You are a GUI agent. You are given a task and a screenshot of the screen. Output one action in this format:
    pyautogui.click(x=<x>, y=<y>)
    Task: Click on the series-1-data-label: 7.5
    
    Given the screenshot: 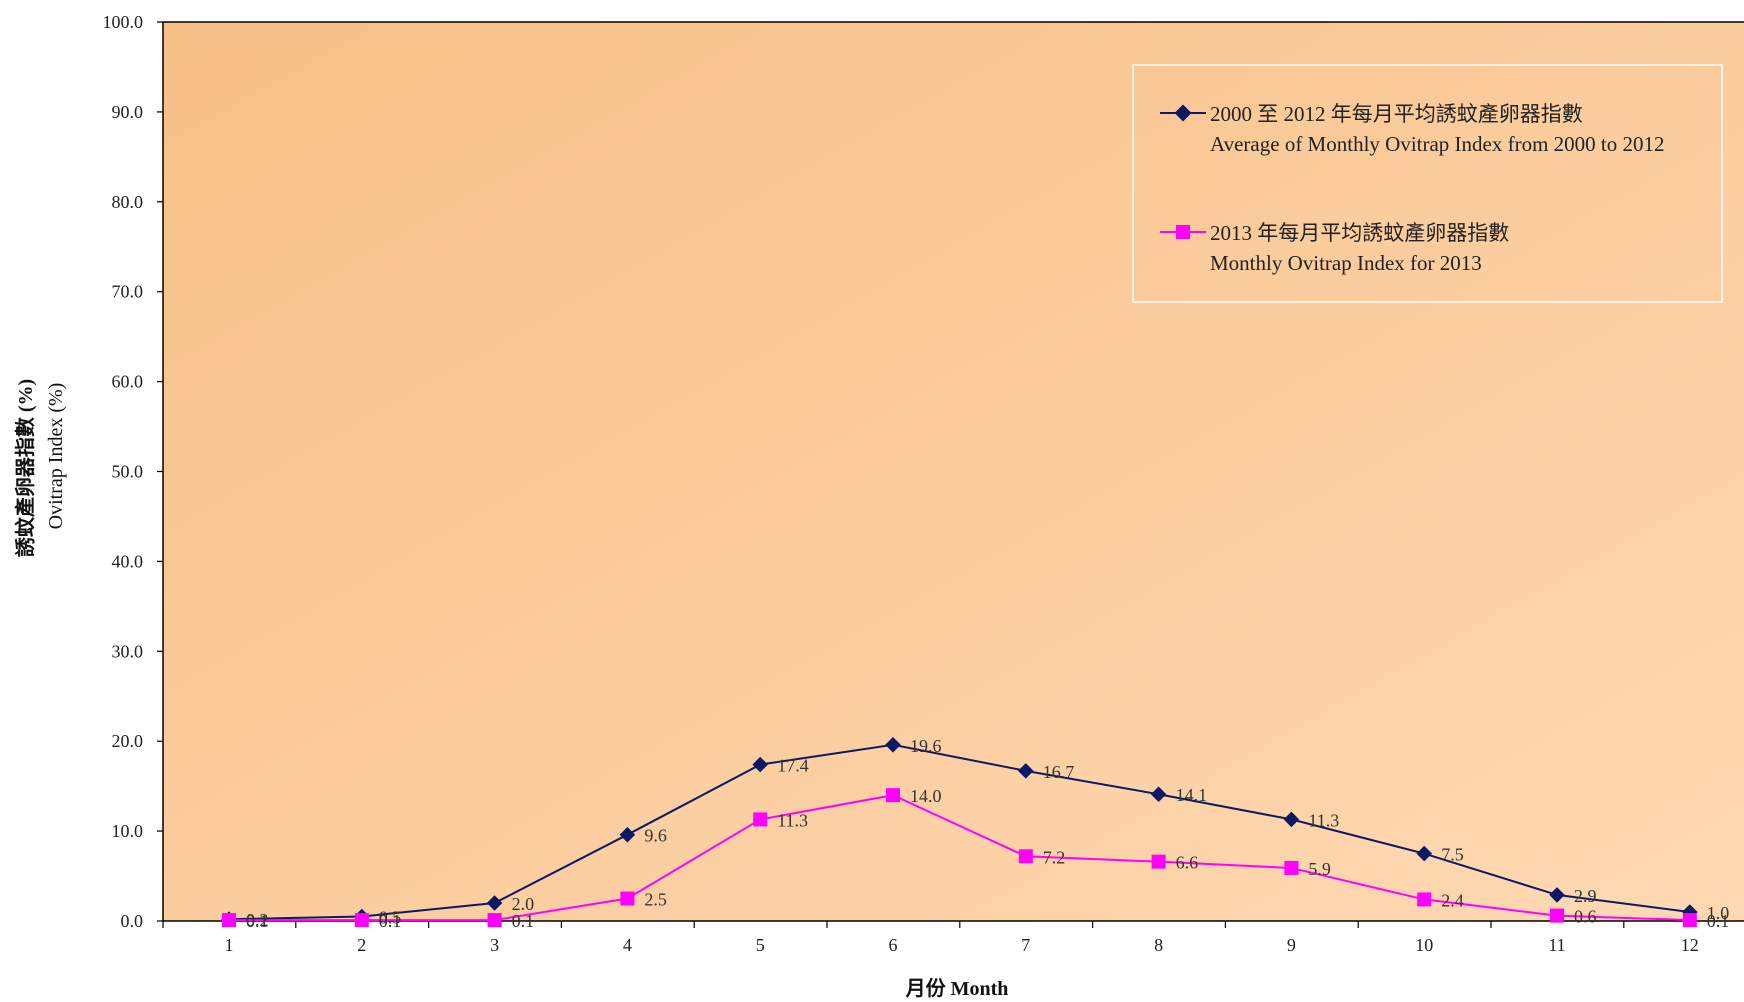 What is the action you would take?
    pyautogui.click(x=1452, y=855)
    